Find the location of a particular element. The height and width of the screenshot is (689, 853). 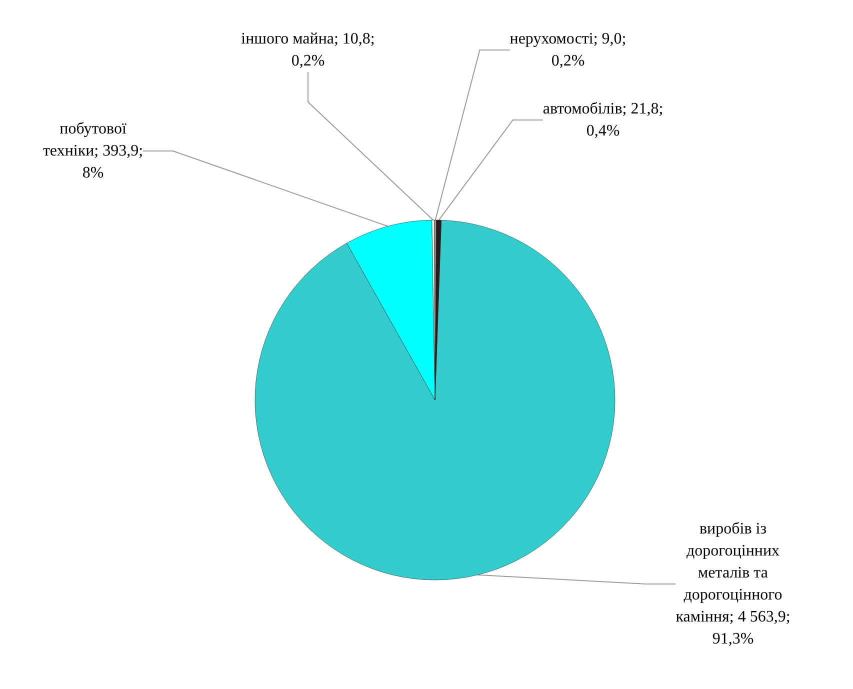

slice-label: побутової техніки; 393,9; 8% is located at coordinates (93, 151).